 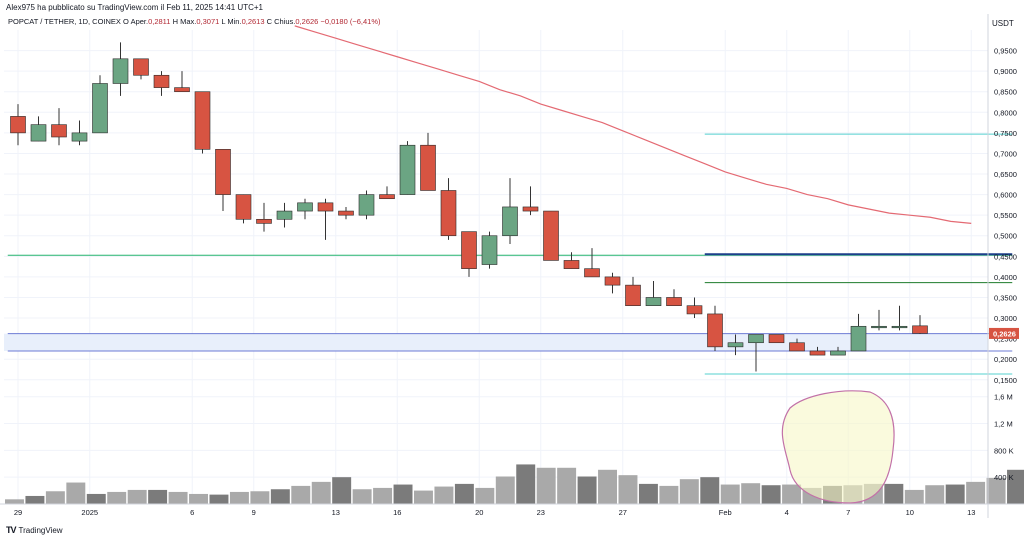 What do you see at coordinates (1003, 397) in the screenshot?
I see `volume-tick-label: 1,6 M` at bounding box center [1003, 397].